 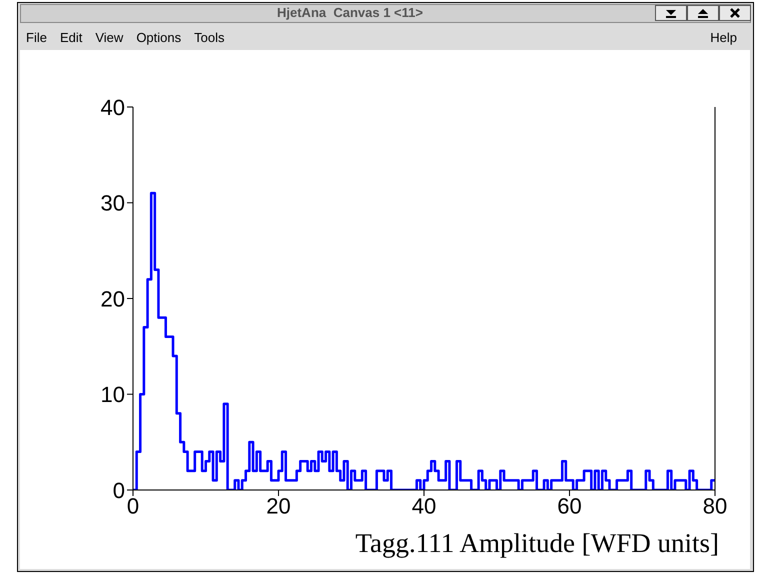 I want to click on y-tick-label: 10, so click(x=112, y=395).